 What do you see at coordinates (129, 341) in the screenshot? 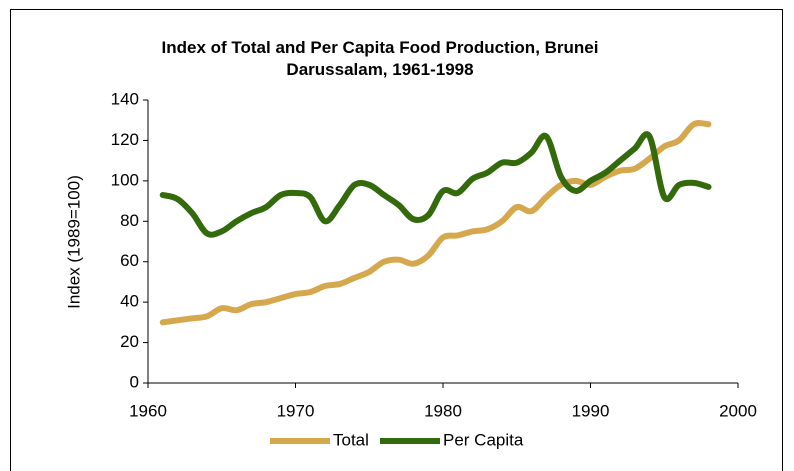
I see `y-tick-label: 20` at bounding box center [129, 341].